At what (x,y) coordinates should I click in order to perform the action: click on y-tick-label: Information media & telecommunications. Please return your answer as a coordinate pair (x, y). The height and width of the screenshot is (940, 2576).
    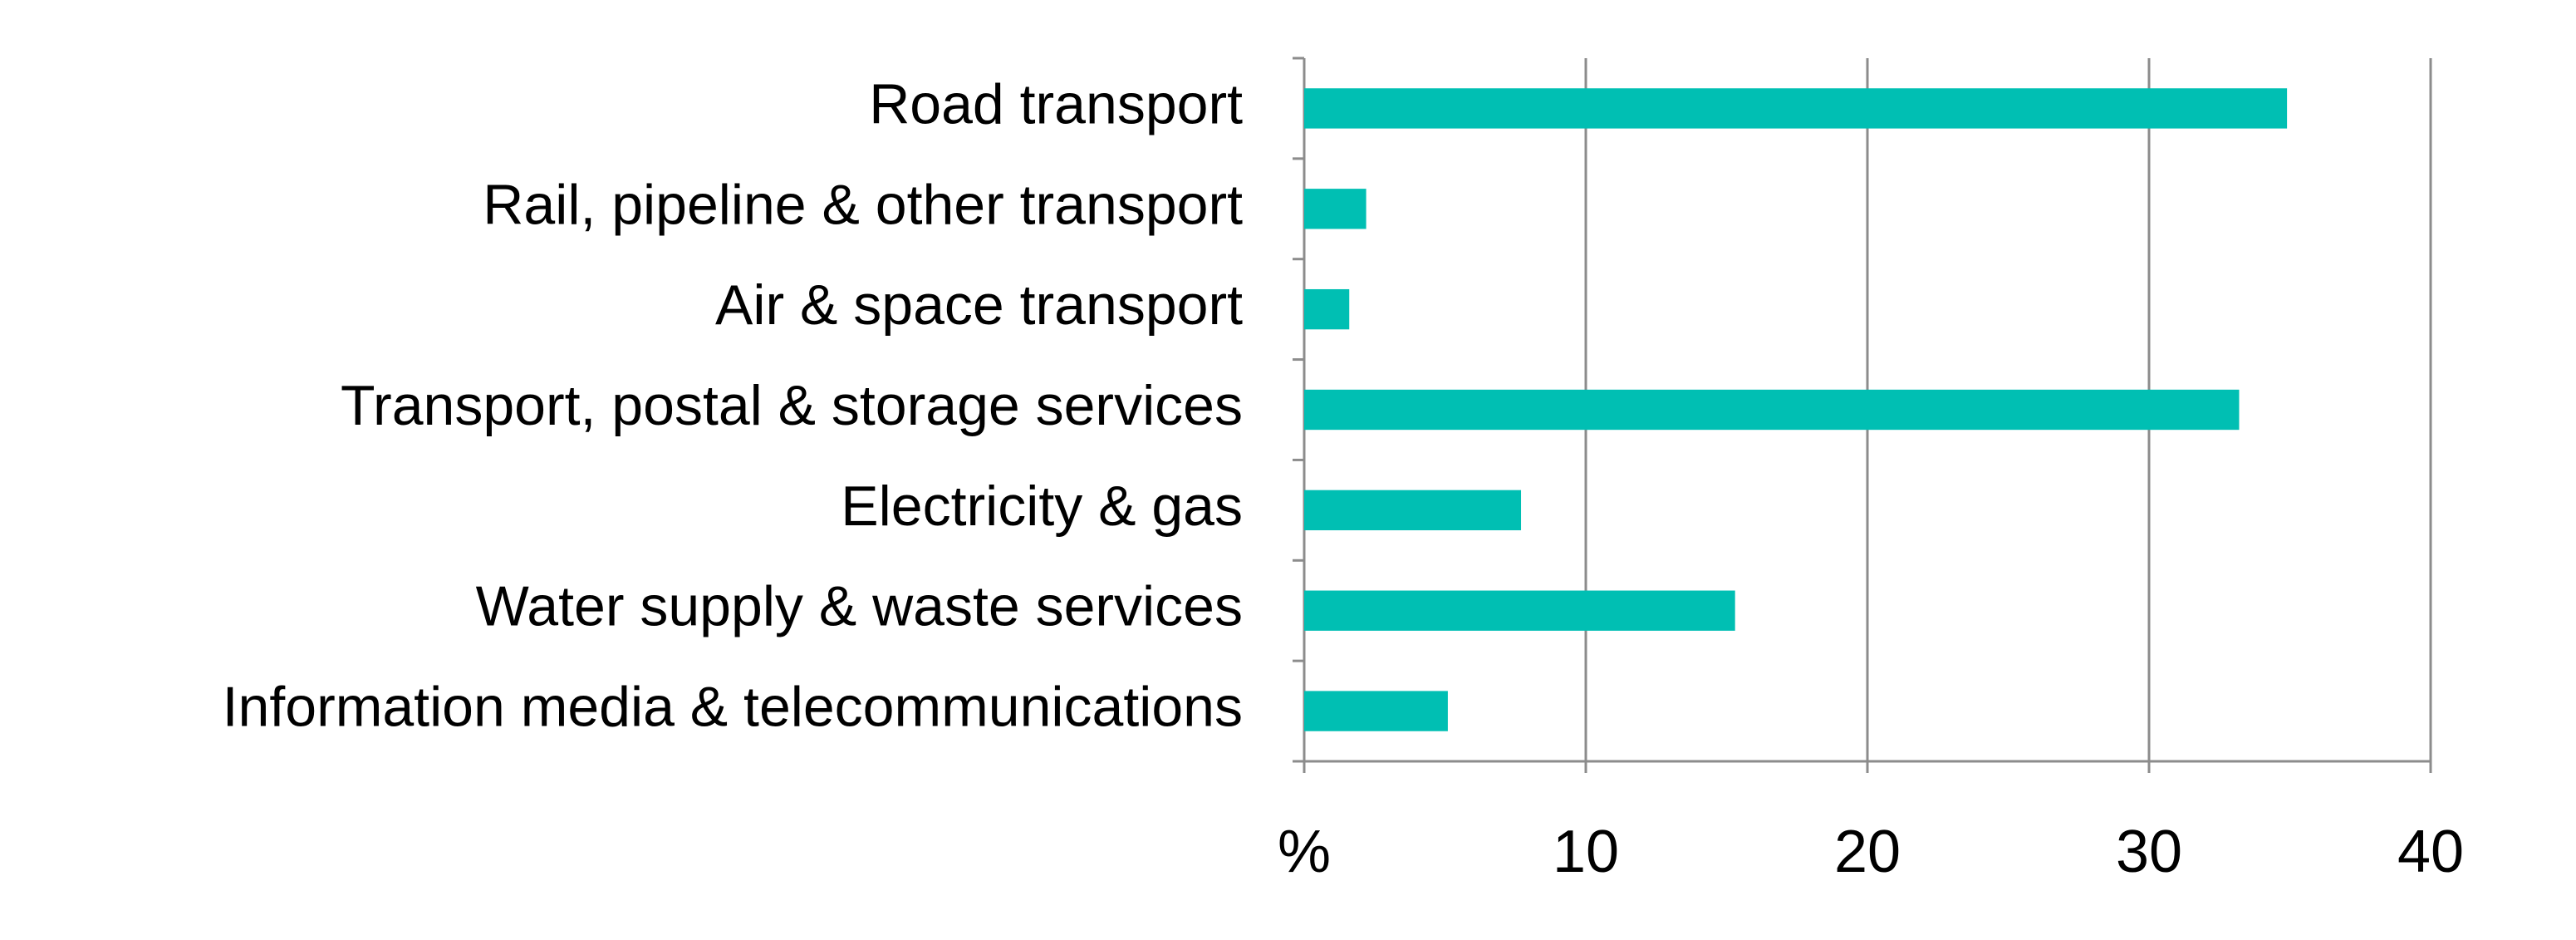
    Looking at the image, I should click on (733, 708).